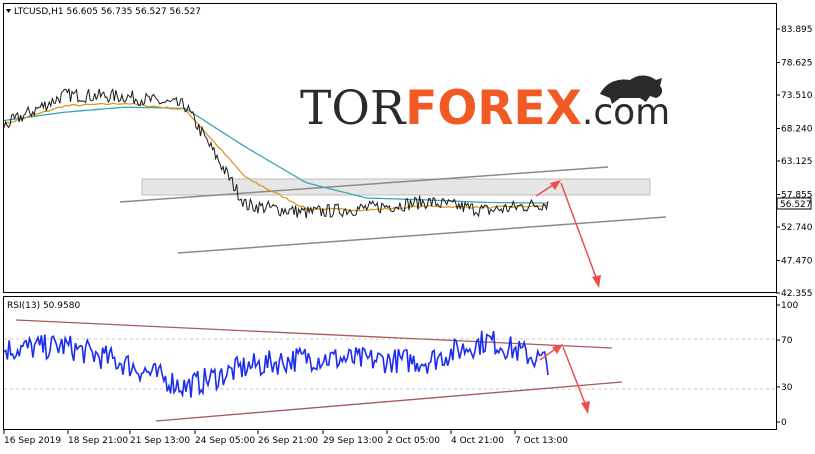 This screenshot has width=815, height=454. Describe the element at coordinates (314, 334) in the screenshot. I see `rsi-upper-channel-line` at that location.